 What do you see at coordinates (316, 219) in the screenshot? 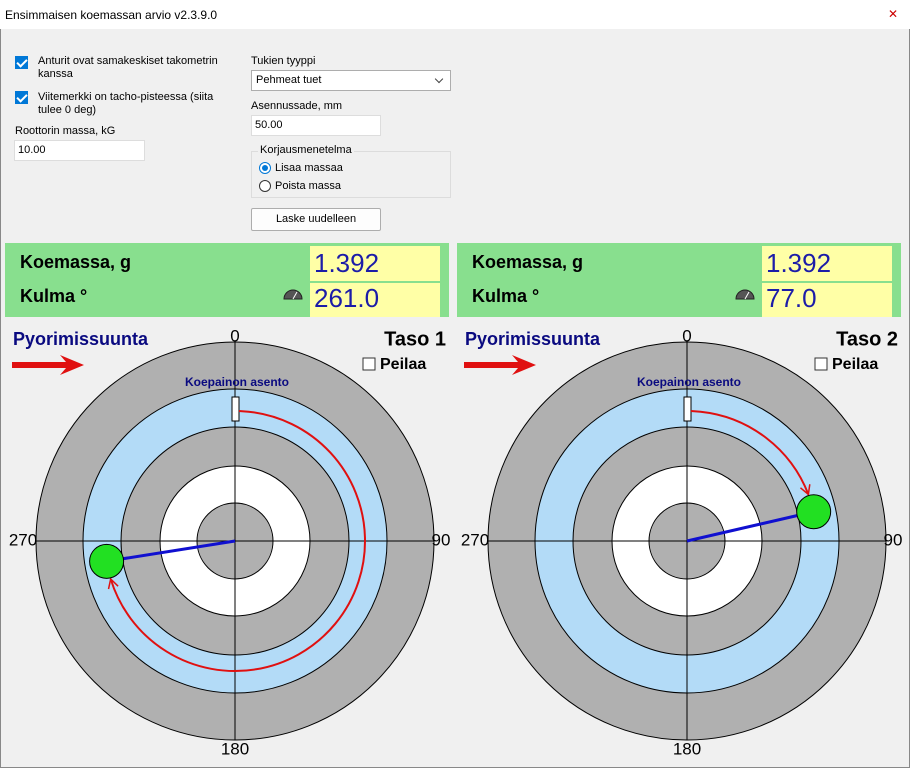
I see `recalc-button: Laske uudelleen` at bounding box center [316, 219].